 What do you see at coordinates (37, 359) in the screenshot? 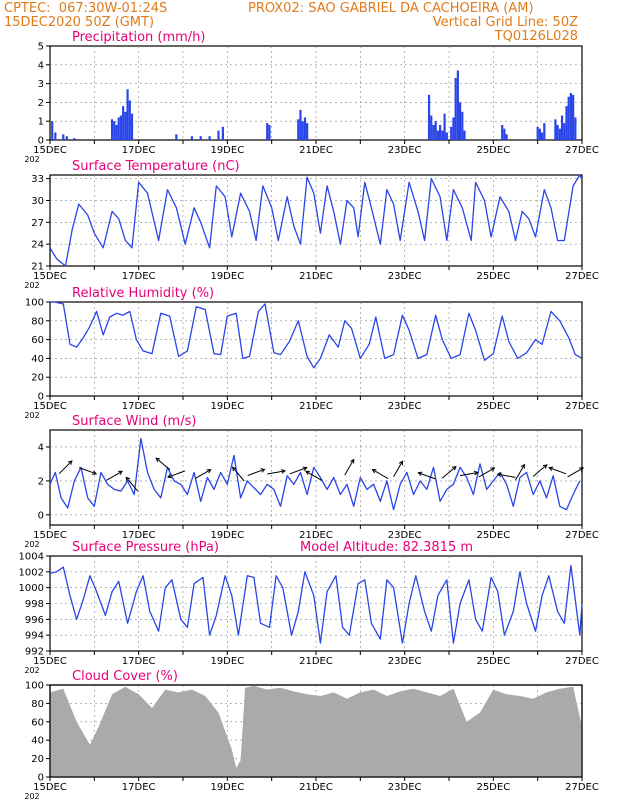
I see `rh-ytick-label: 40` at bounding box center [37, 359].